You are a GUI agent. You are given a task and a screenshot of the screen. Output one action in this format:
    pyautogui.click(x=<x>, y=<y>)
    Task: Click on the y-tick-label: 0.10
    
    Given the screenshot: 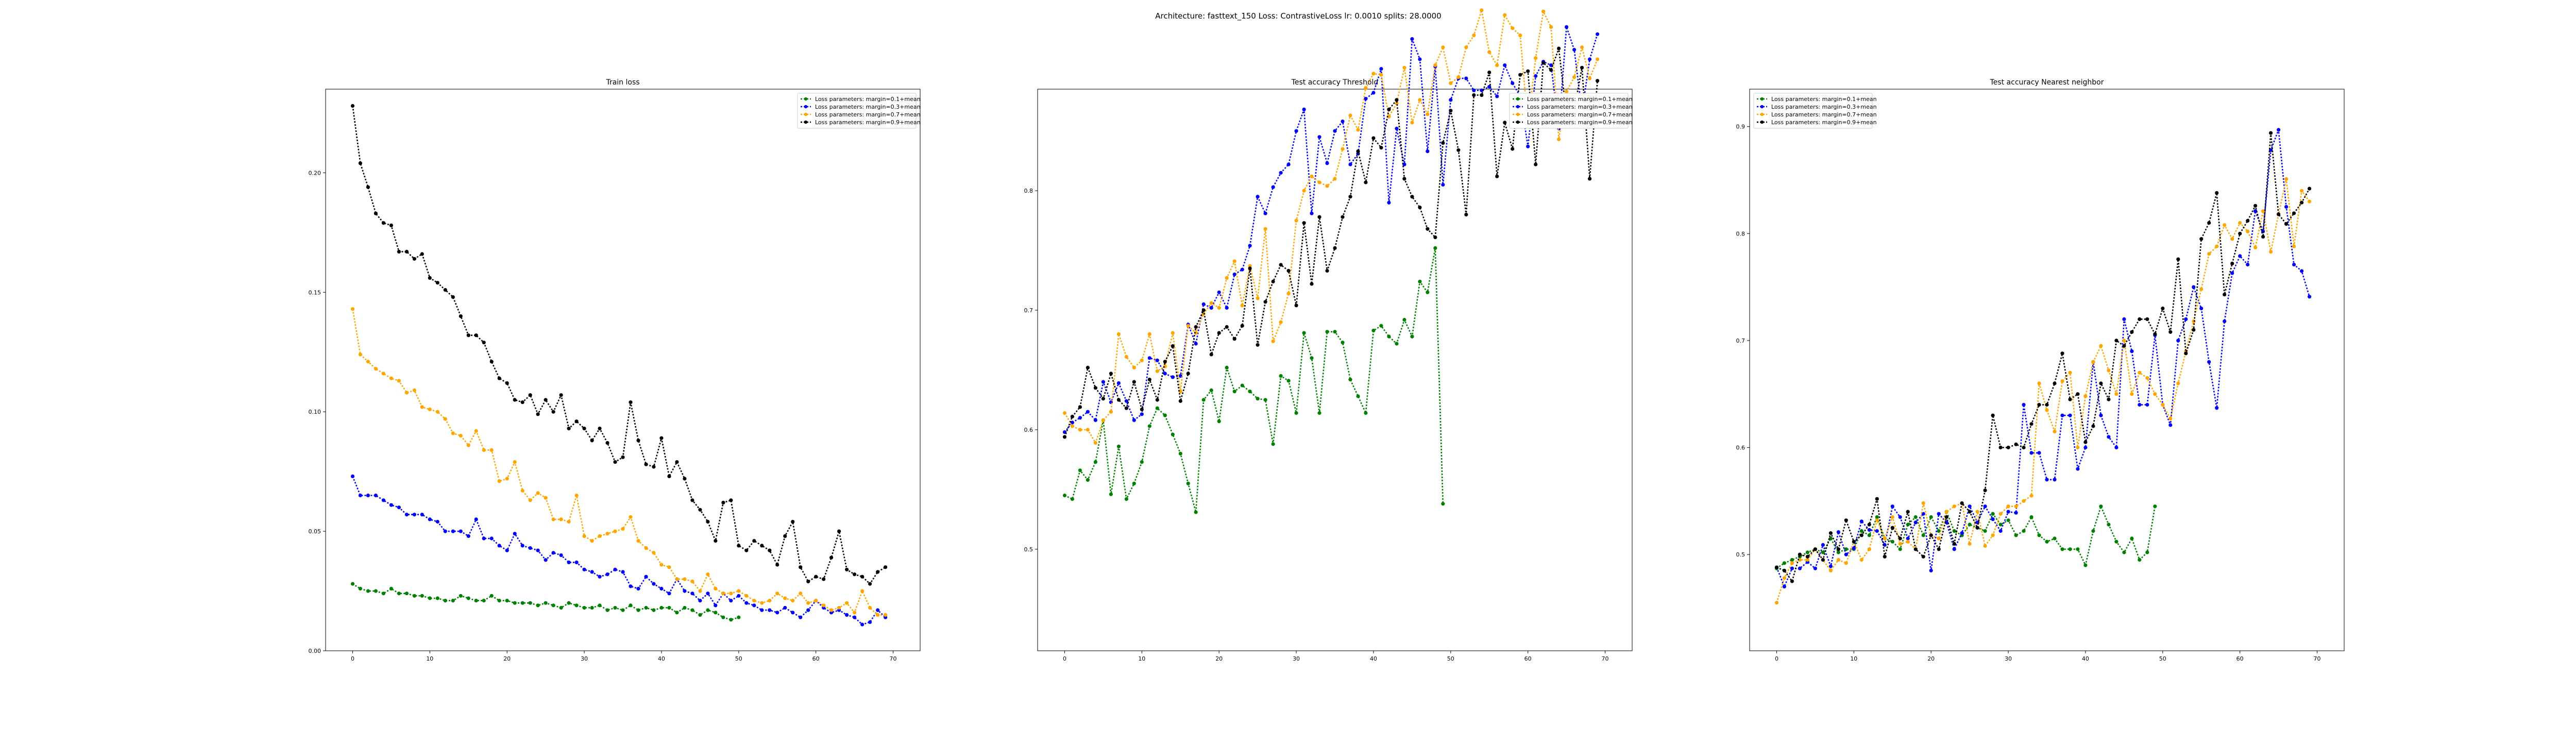 What is the action you would take?
    pyautogui.click(x=315, y=412)
    